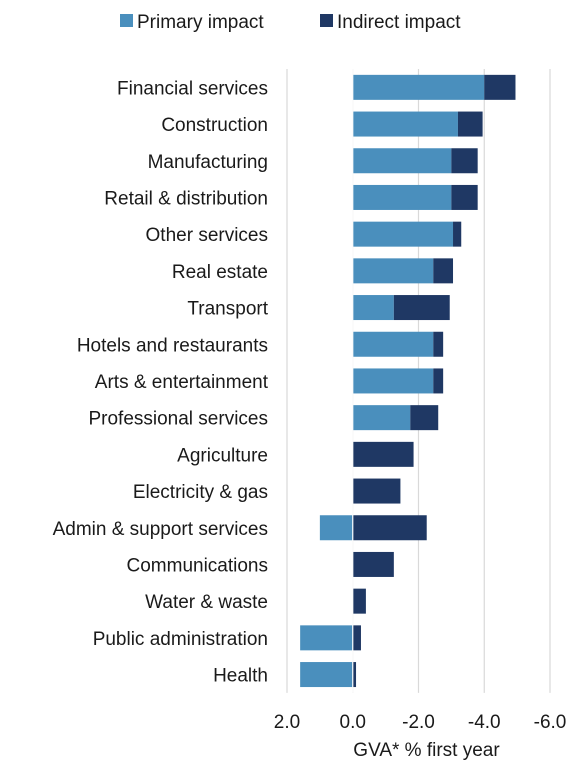  Describe the element at coordinates (418, 722) in the screenshot. I see `x-tick-label: -2.0` at that location.